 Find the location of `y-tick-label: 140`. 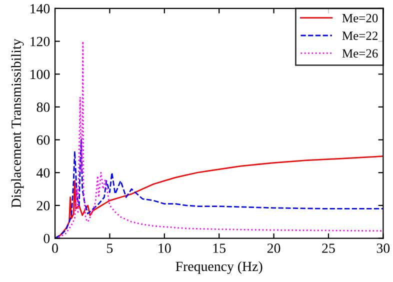

y-tick-label: 140 is located at coordinates (40, 9).